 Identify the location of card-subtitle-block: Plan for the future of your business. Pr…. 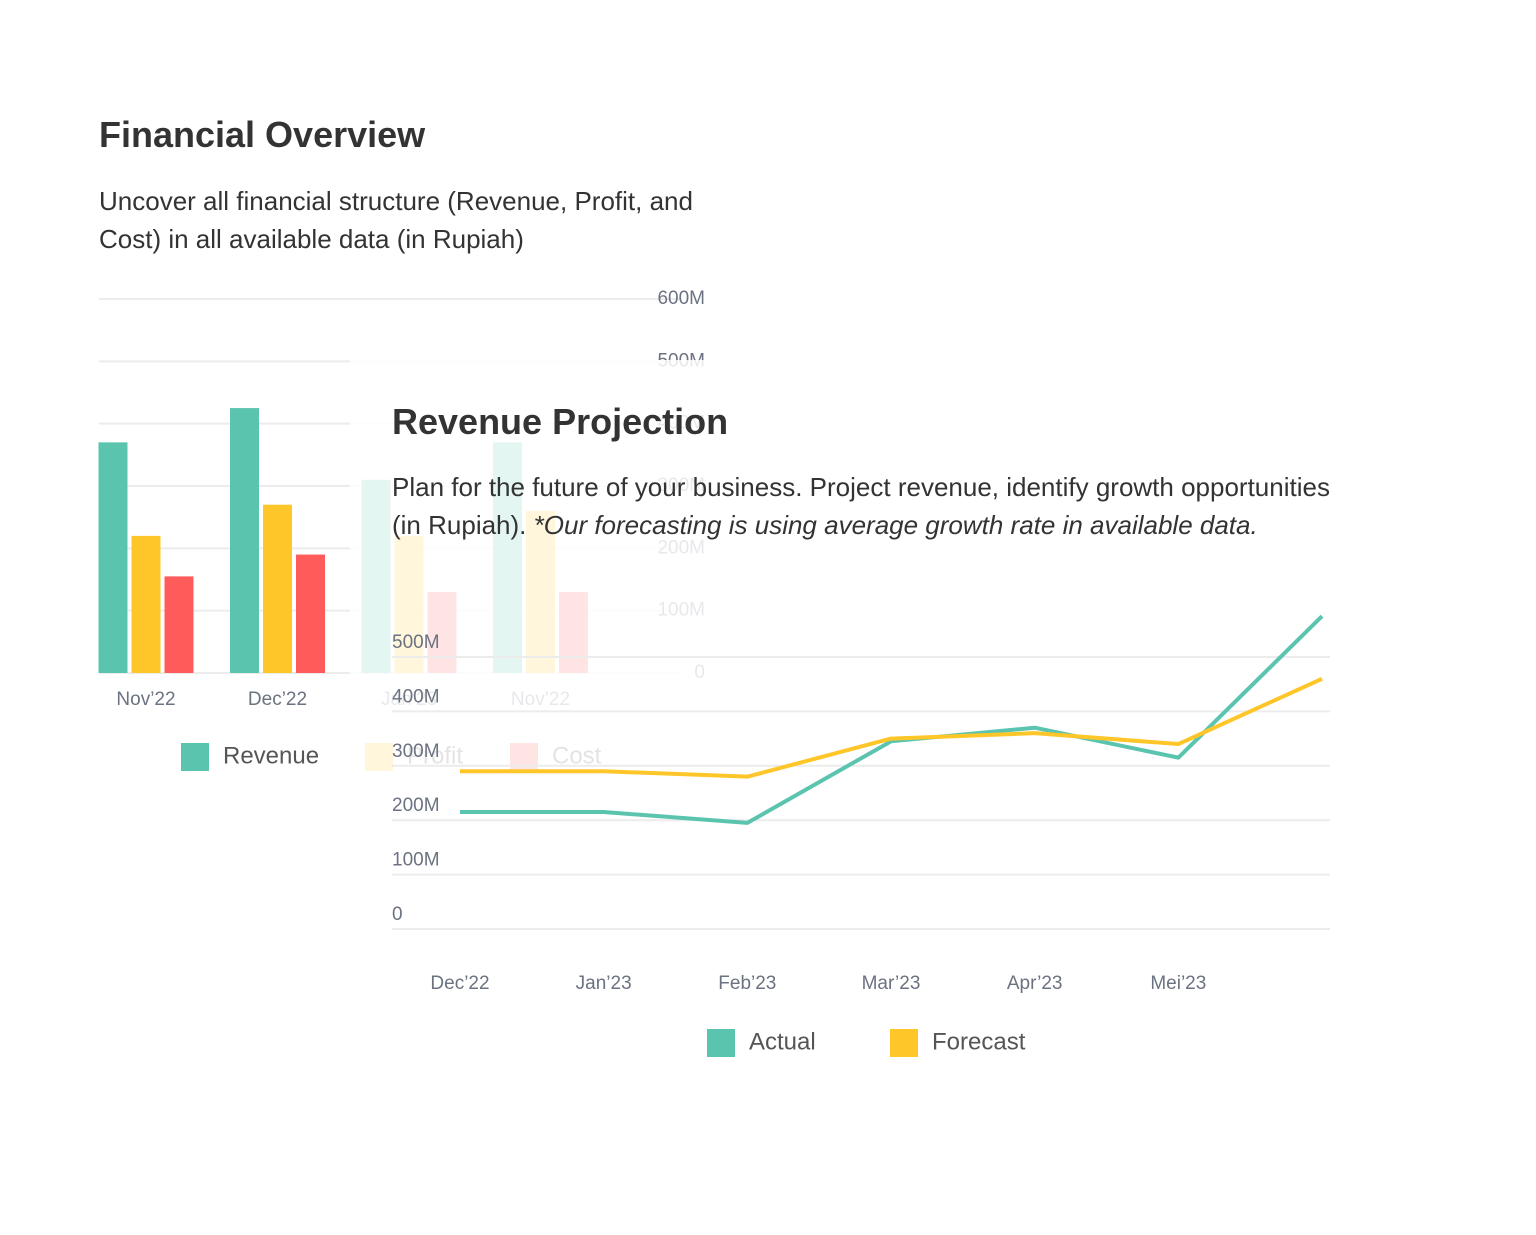
(864, 506).